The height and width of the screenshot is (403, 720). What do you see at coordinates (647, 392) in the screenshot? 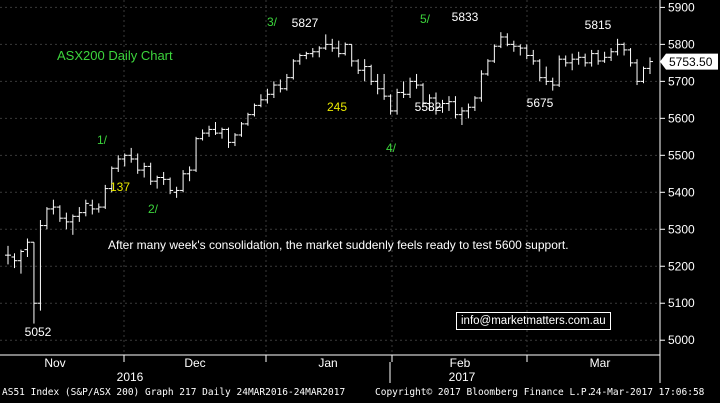
I see `footer-timestamp: 24-Mar-2017 17:06:58` at bounding box center [647, 392].